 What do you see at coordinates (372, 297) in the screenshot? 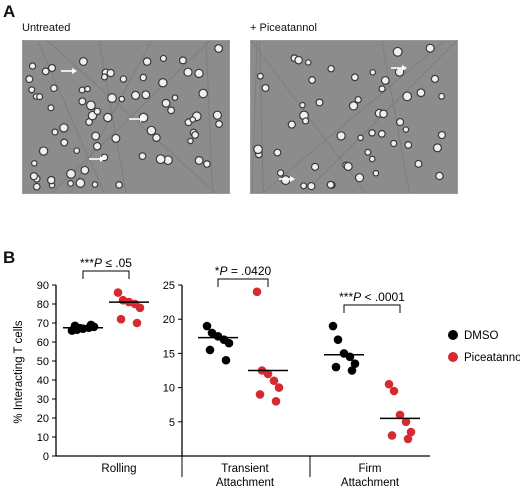
I see `firm-significance-text: ***P < .0001` at bounding box center [372, 297].